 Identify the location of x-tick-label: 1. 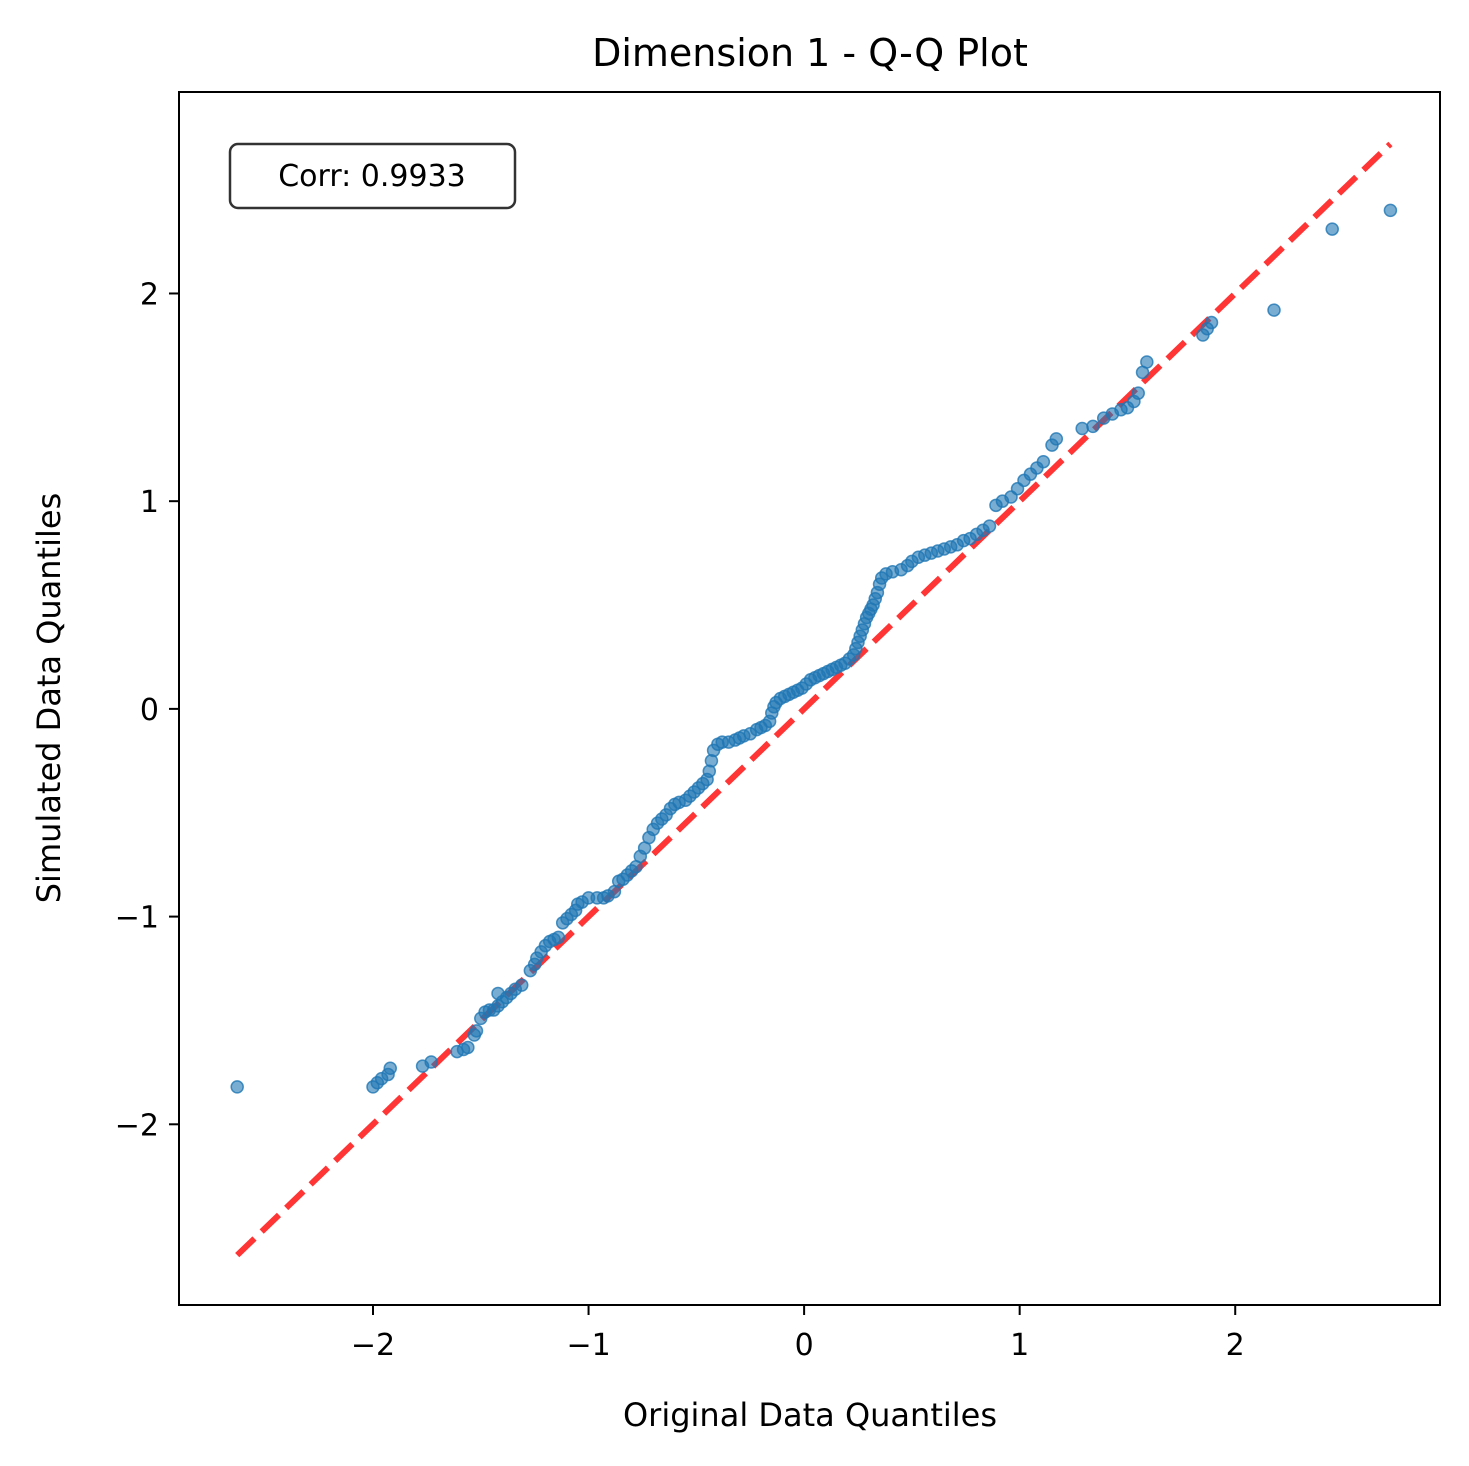
(1019, 1345).